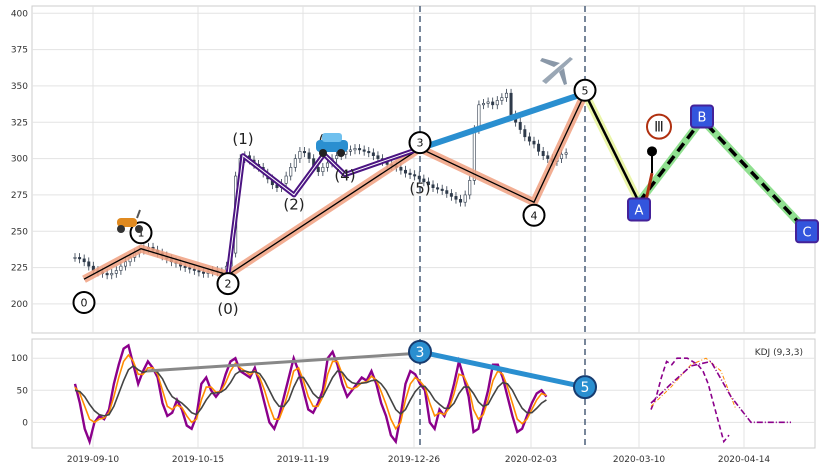 The image size is (819, 471). Describe the element at coordinates (23, 391) in the screenshot. I see `kdj-y-tick-label: 50` at that location.